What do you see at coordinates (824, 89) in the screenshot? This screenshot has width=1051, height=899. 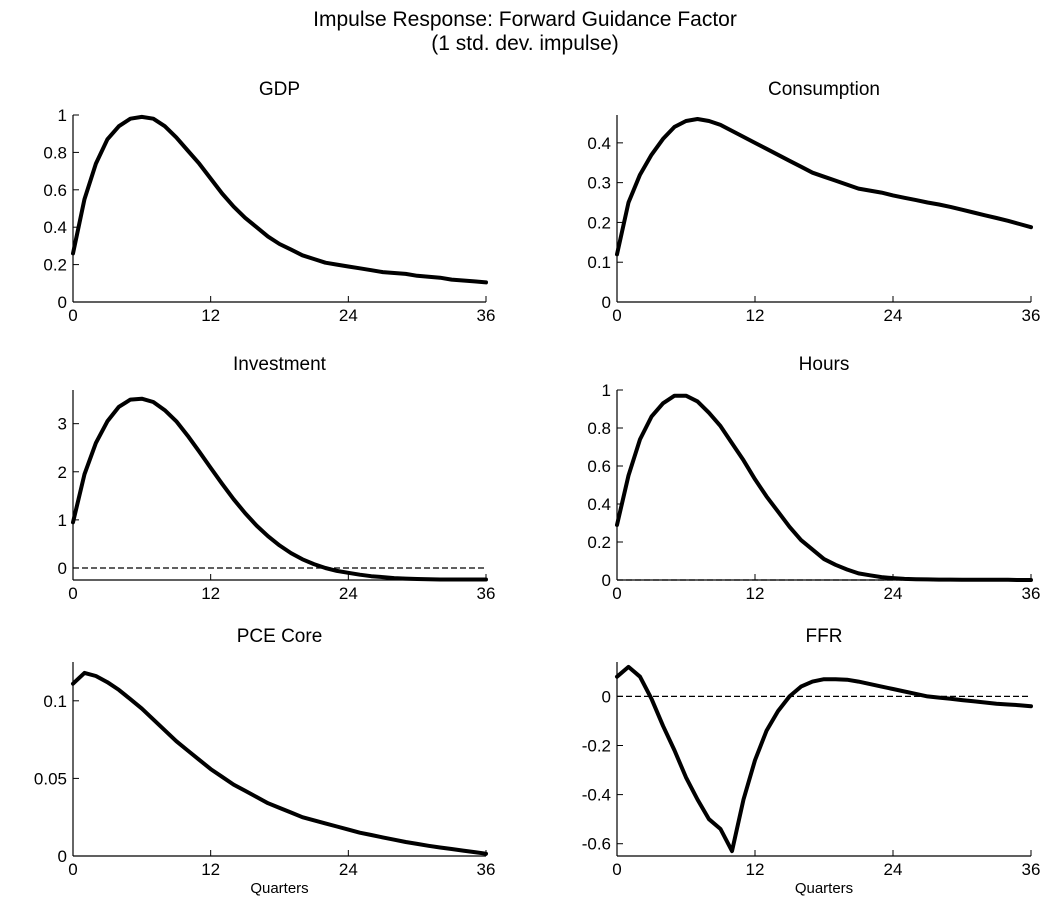 I see `panel-title: Consumption` at bounding box center [824, 89].